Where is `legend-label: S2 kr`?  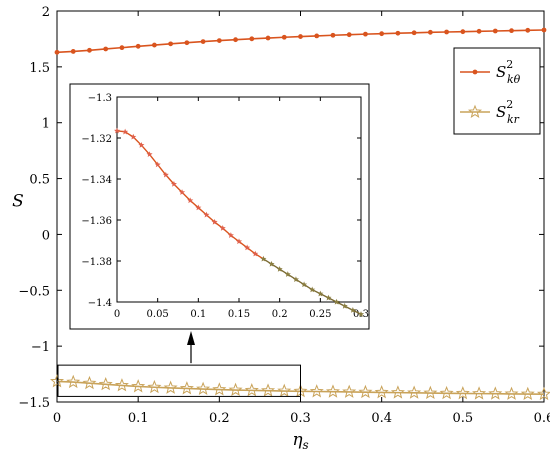 legend-label: S2 kr is located at coordinates (508, 112).